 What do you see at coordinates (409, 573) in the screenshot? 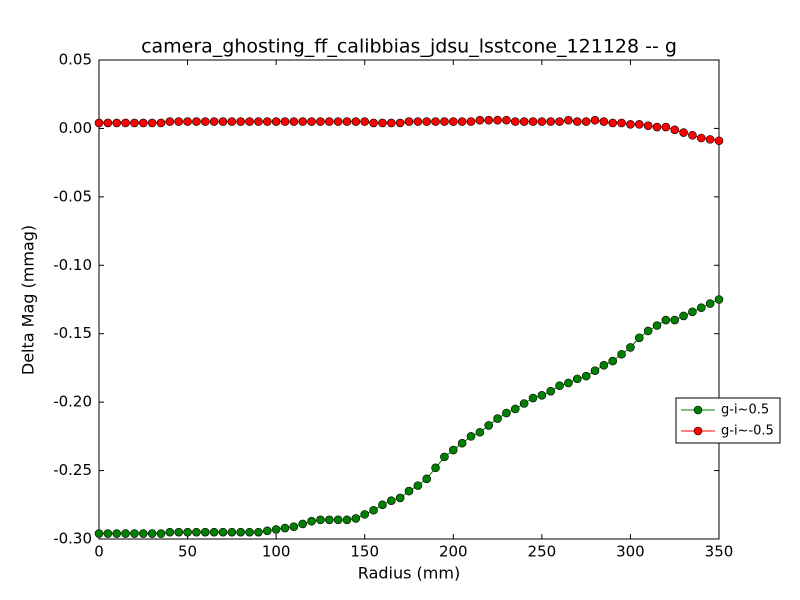
I see `x-axis-label: Radius (mm)` at bounding box center [409, 573].